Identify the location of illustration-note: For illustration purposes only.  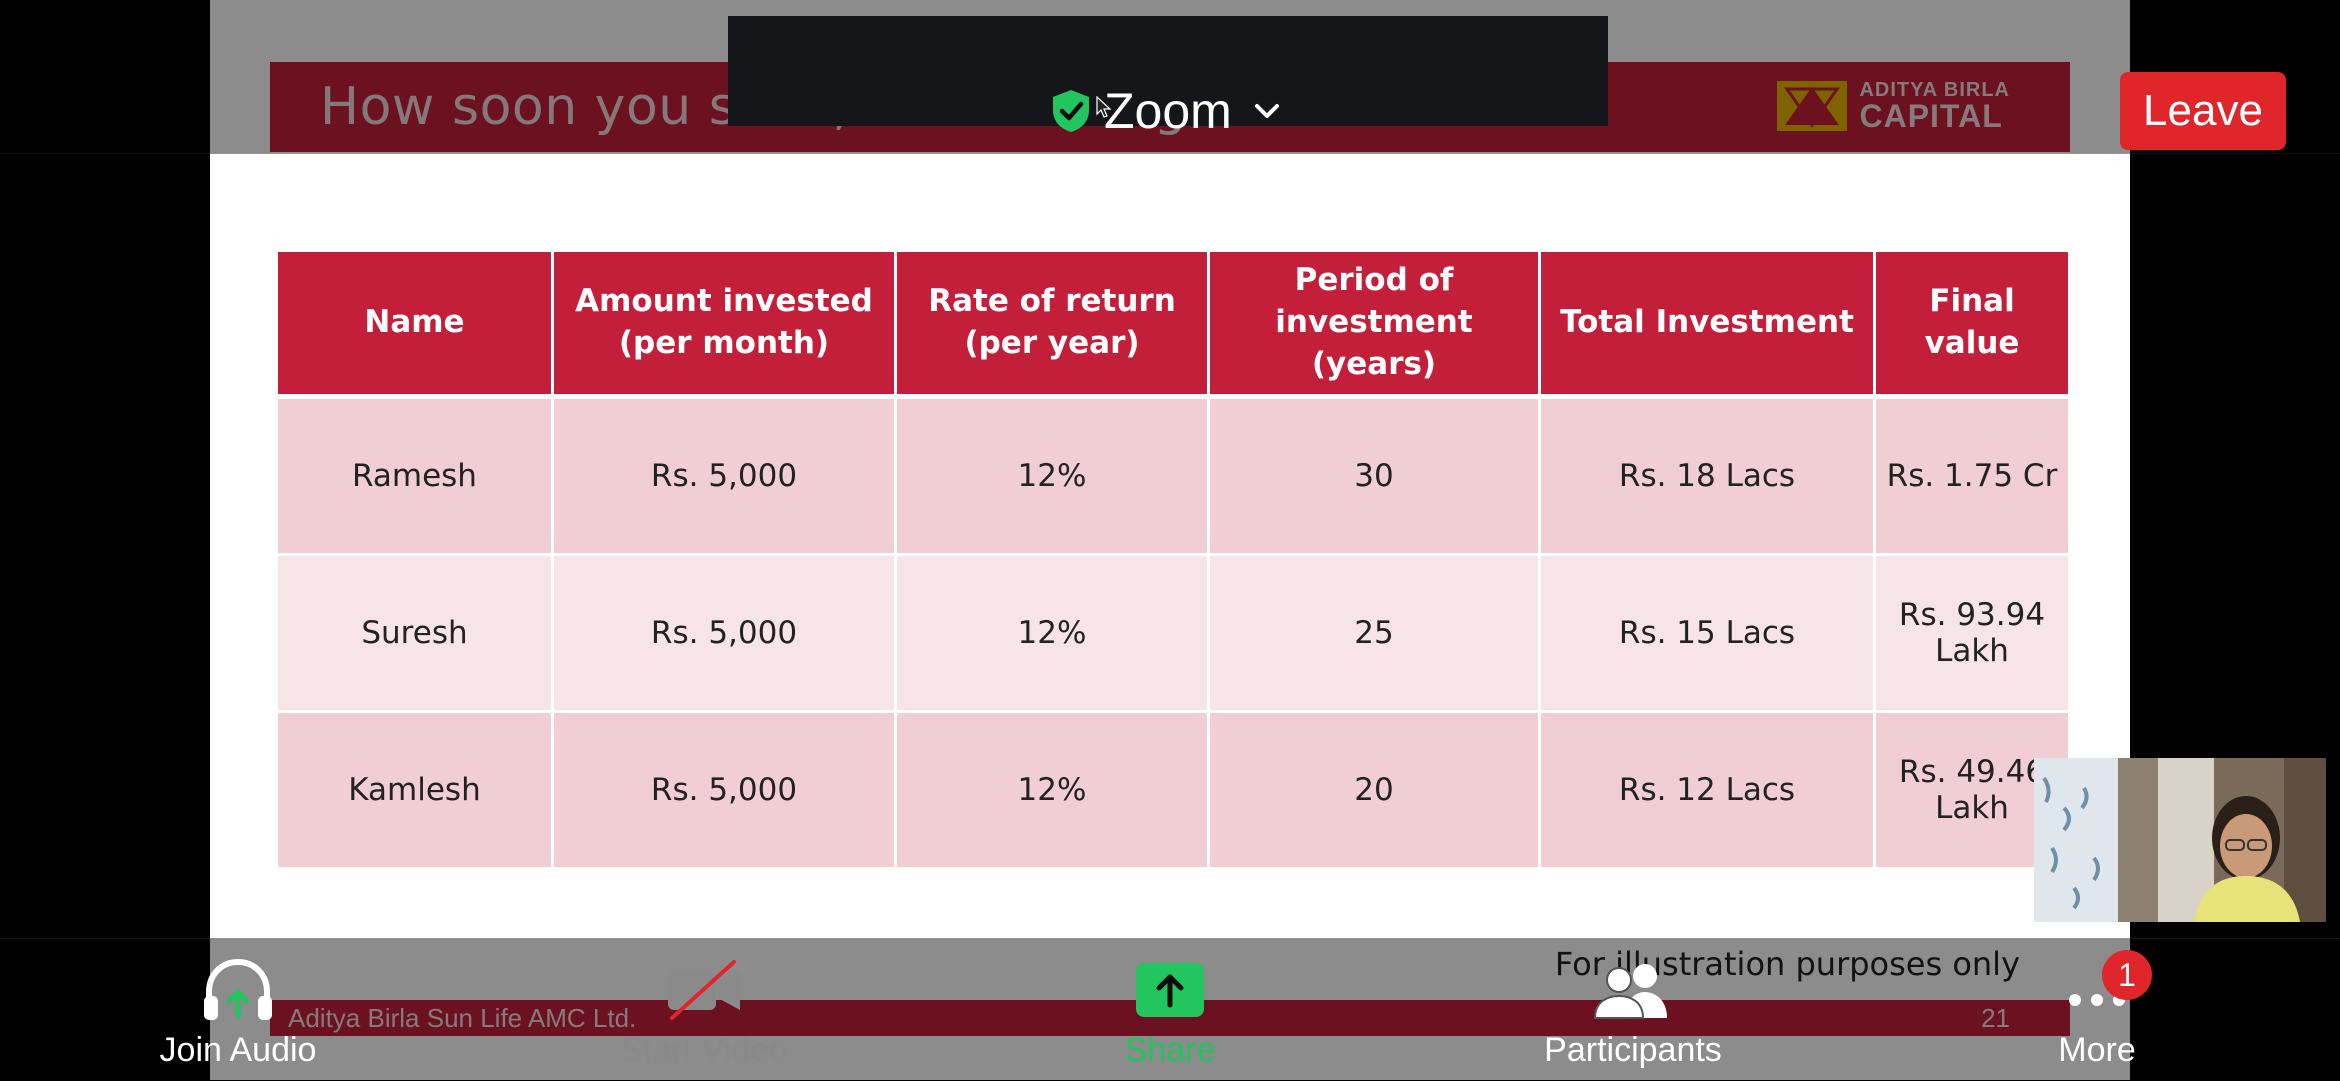
(1787, 964).